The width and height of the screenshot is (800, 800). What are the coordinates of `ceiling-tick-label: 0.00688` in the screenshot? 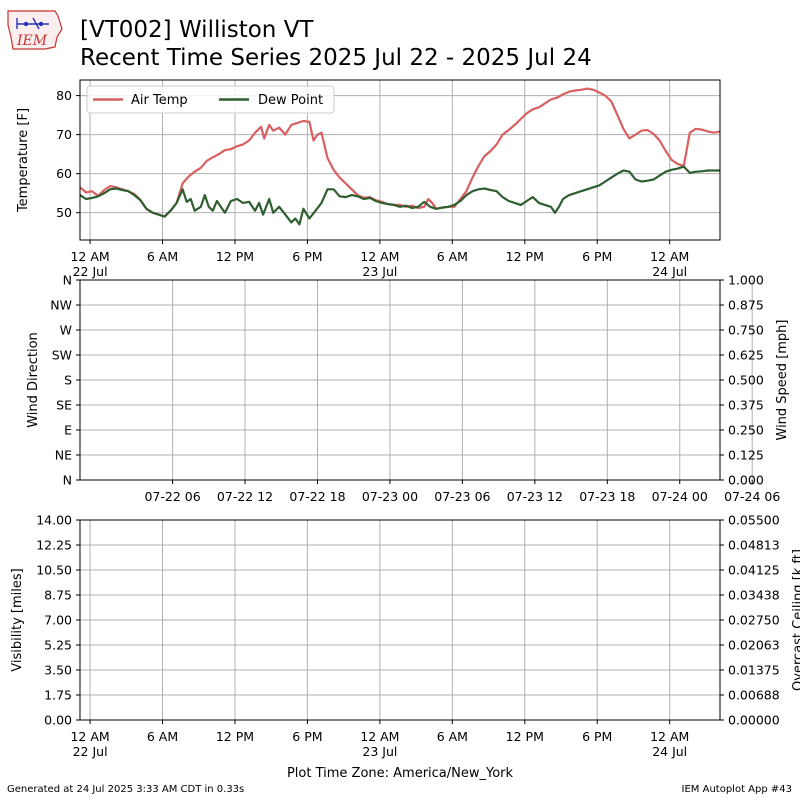 It's located at (754, 695).